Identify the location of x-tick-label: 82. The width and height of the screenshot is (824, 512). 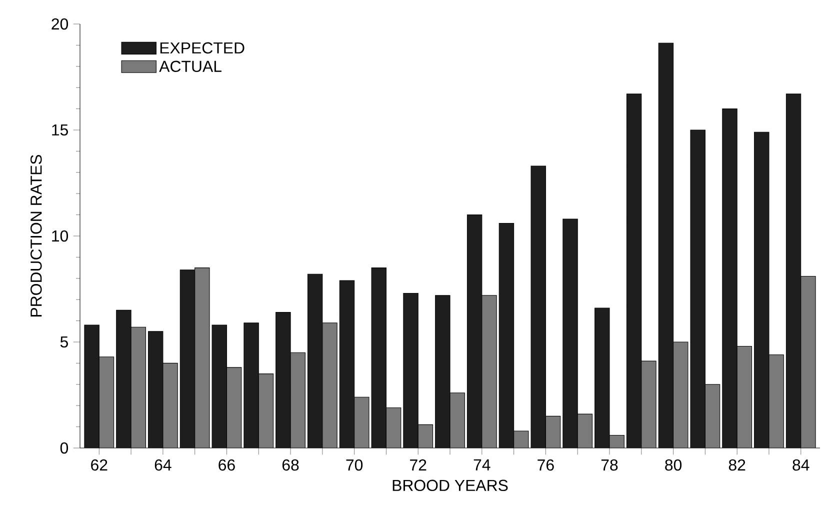
(737, 465).